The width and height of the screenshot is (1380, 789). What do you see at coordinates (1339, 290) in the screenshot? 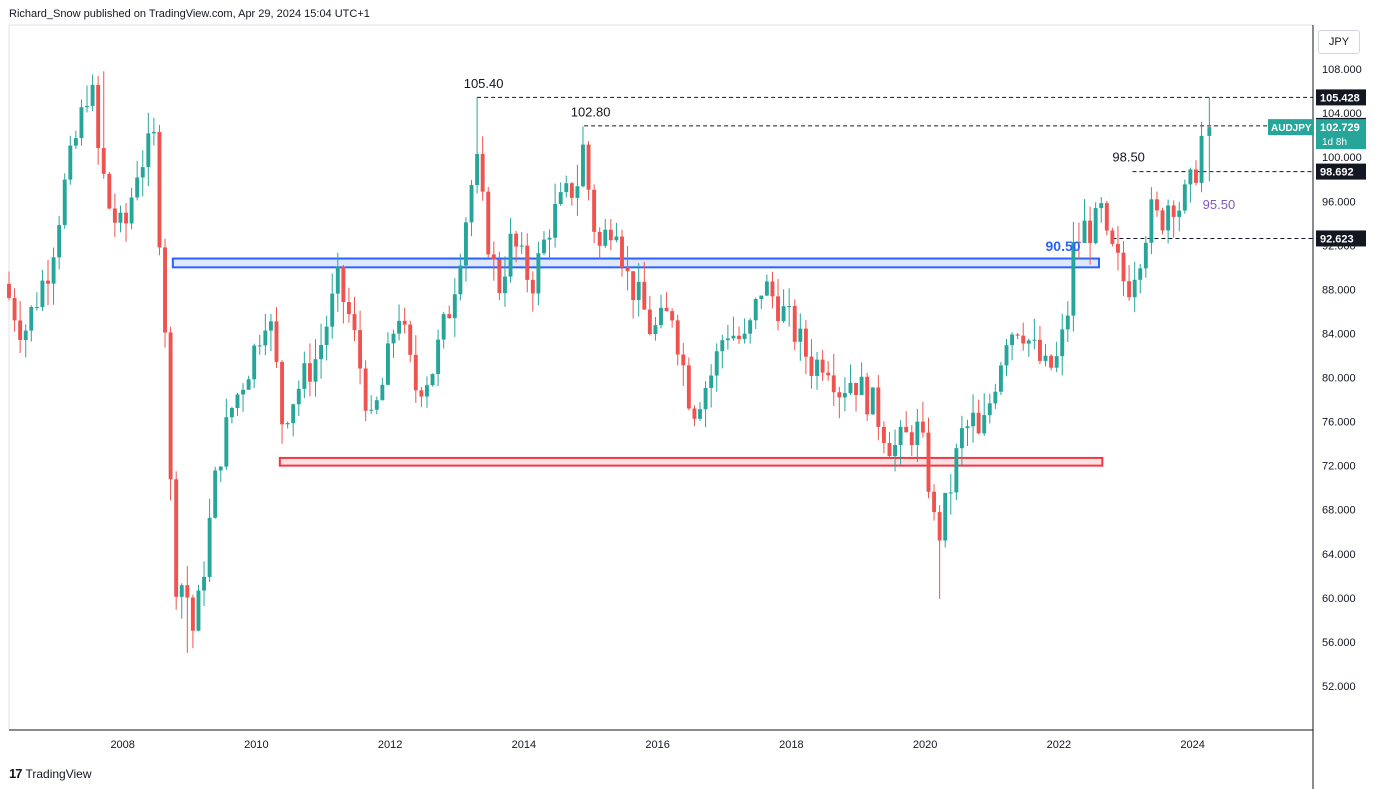
I see `y-tick-label: 88.000` at bounding box center [1339, 290].